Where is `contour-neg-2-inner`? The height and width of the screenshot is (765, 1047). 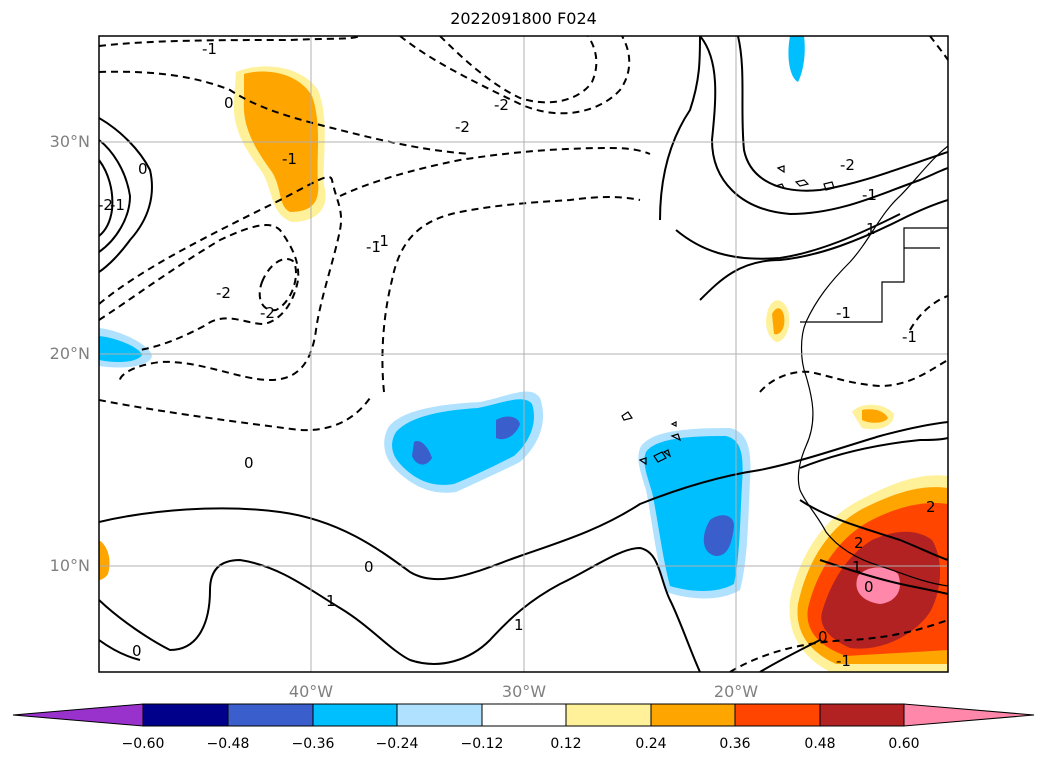
contour-neg-2-inner is located at coordinates (518, 70).